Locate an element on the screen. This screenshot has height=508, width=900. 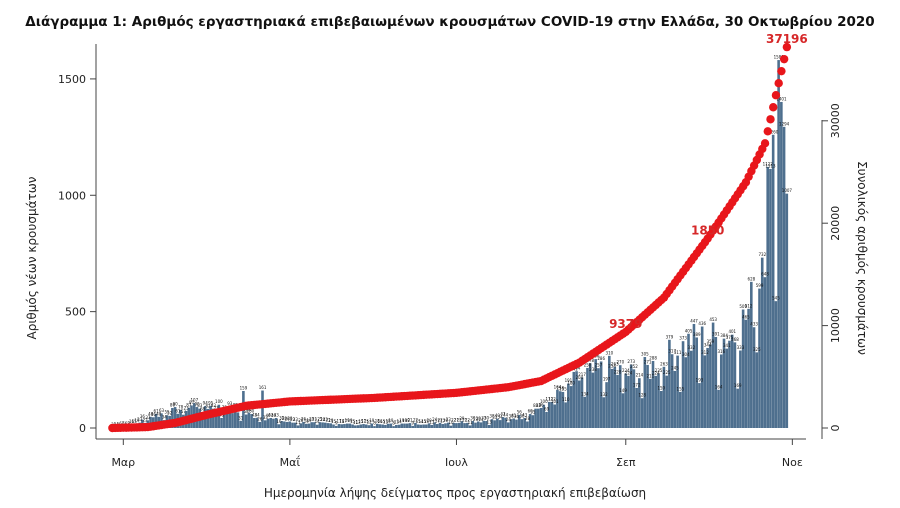
bar-value-label: 245 is located at coordinates (675, 367).